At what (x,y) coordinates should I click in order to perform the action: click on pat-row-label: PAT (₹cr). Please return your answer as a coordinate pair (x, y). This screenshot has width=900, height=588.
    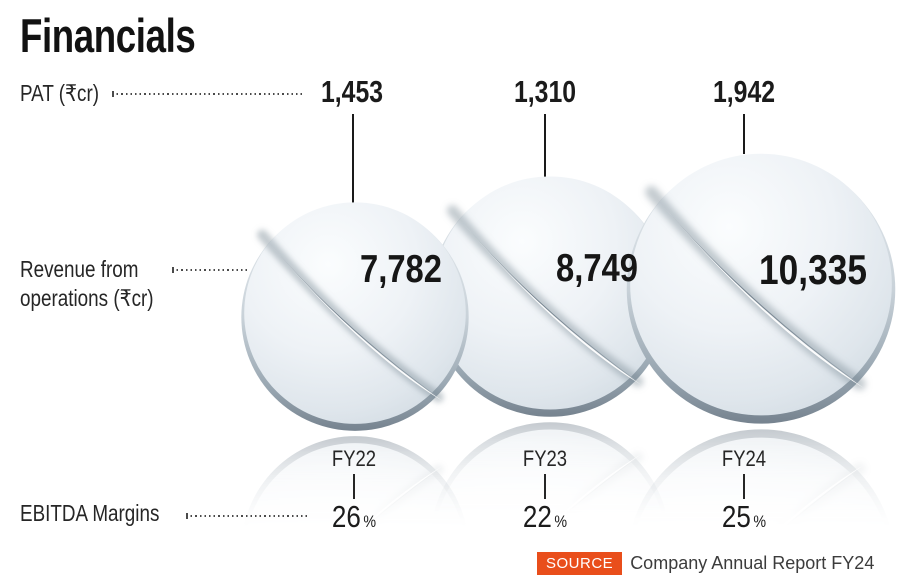
    Looking at the image, I should click on (60, 93).